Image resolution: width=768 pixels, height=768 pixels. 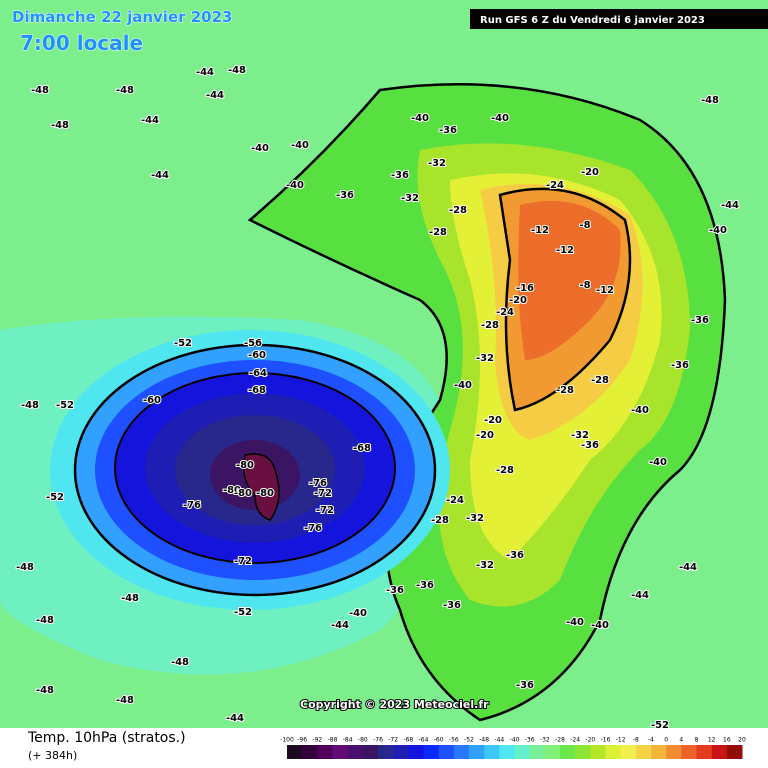 I want to click on colorbar-tick-label: 8, so click(x=697, y=740).